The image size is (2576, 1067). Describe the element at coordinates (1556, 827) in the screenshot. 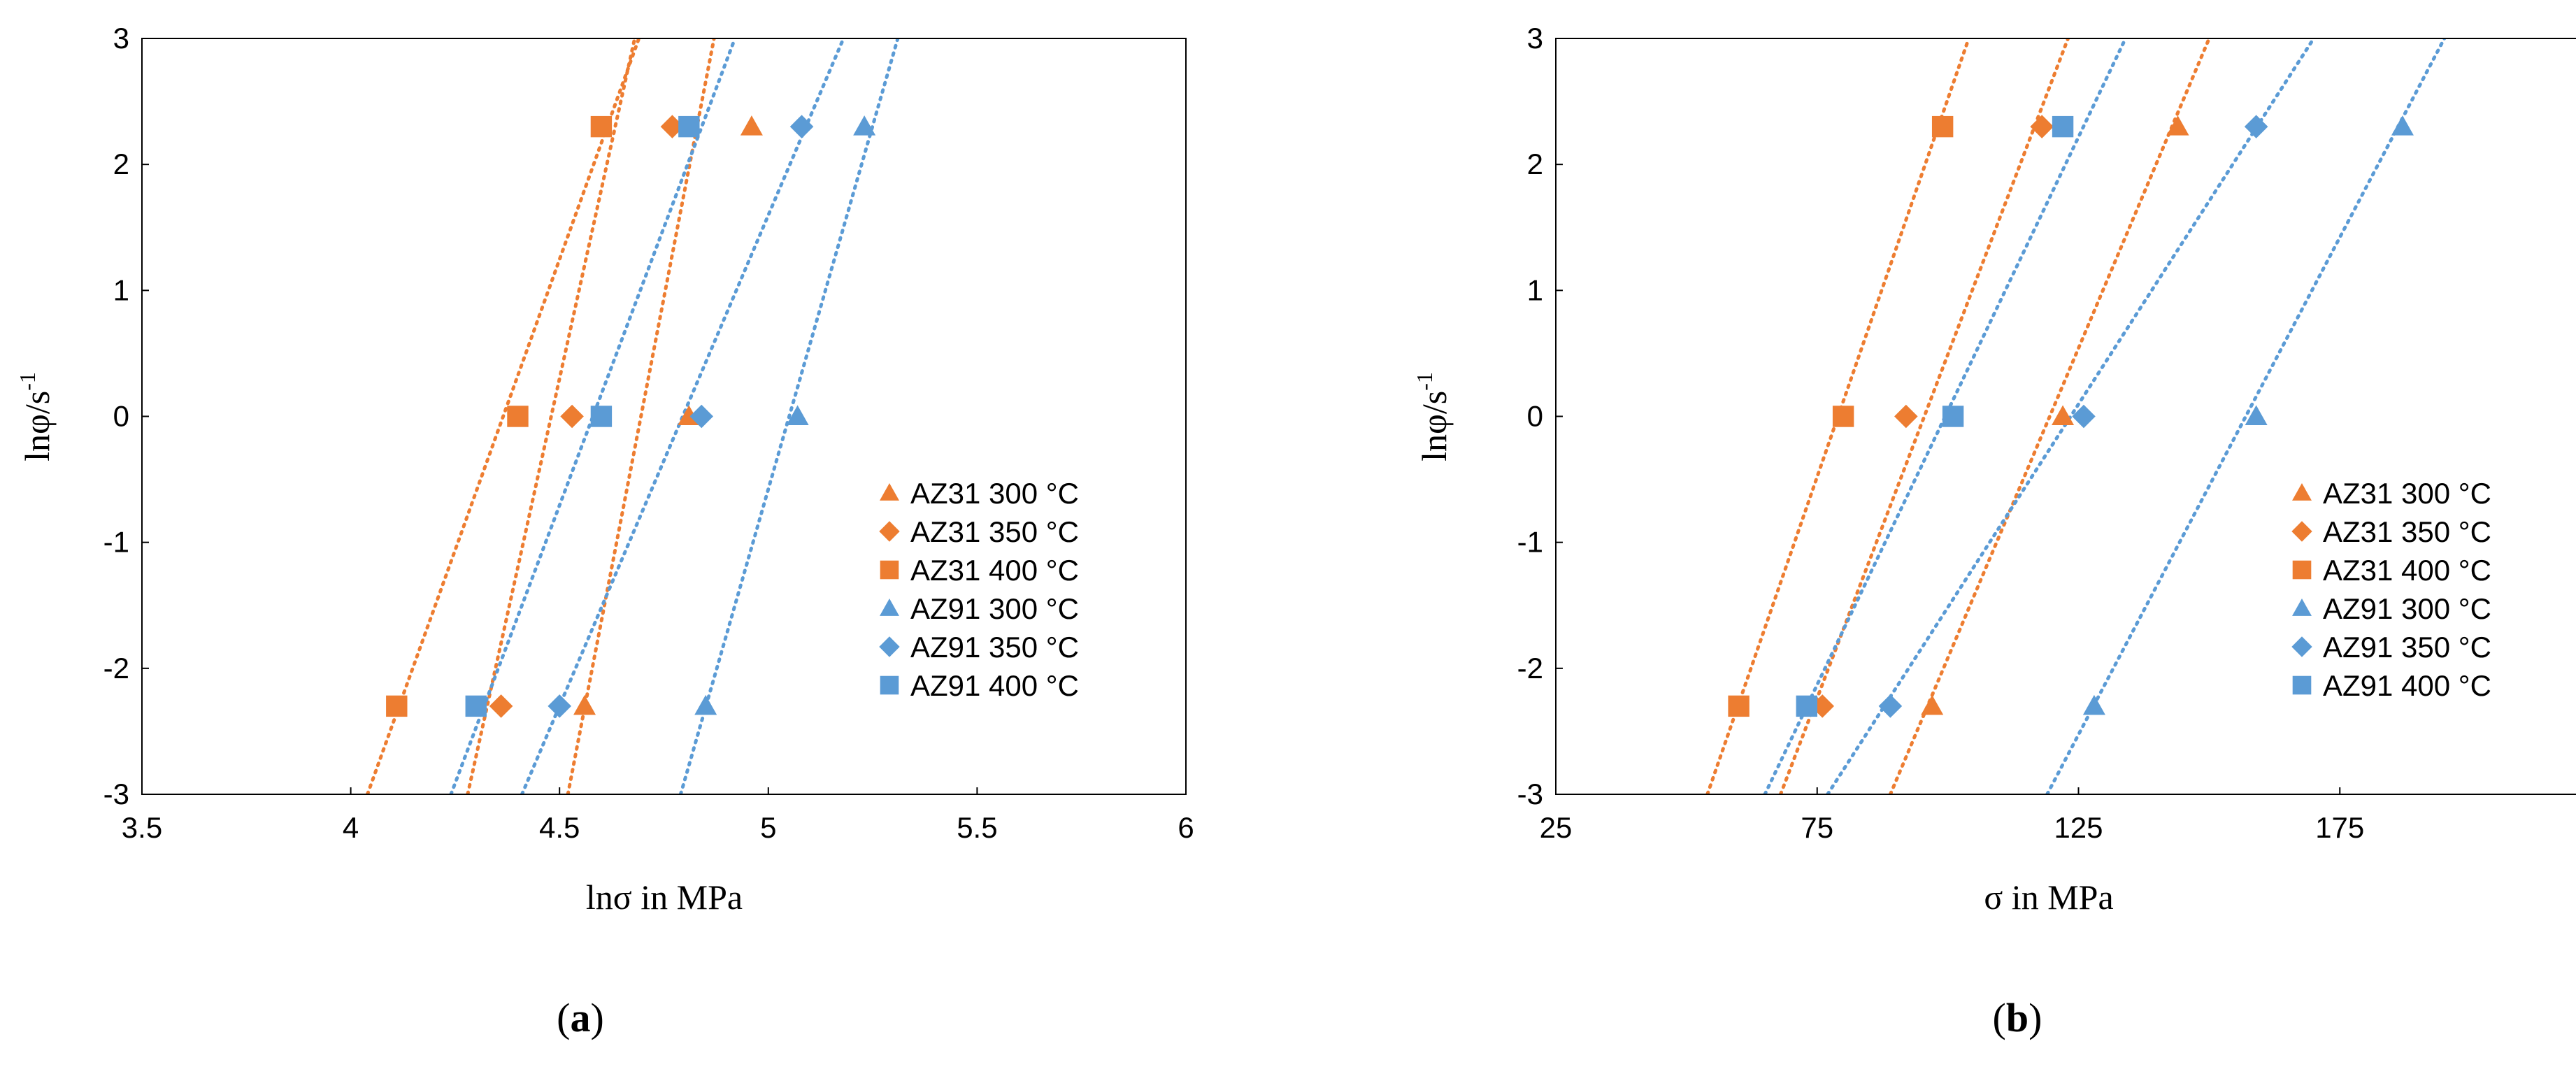

I see `x-tick-label: 25` at that location.